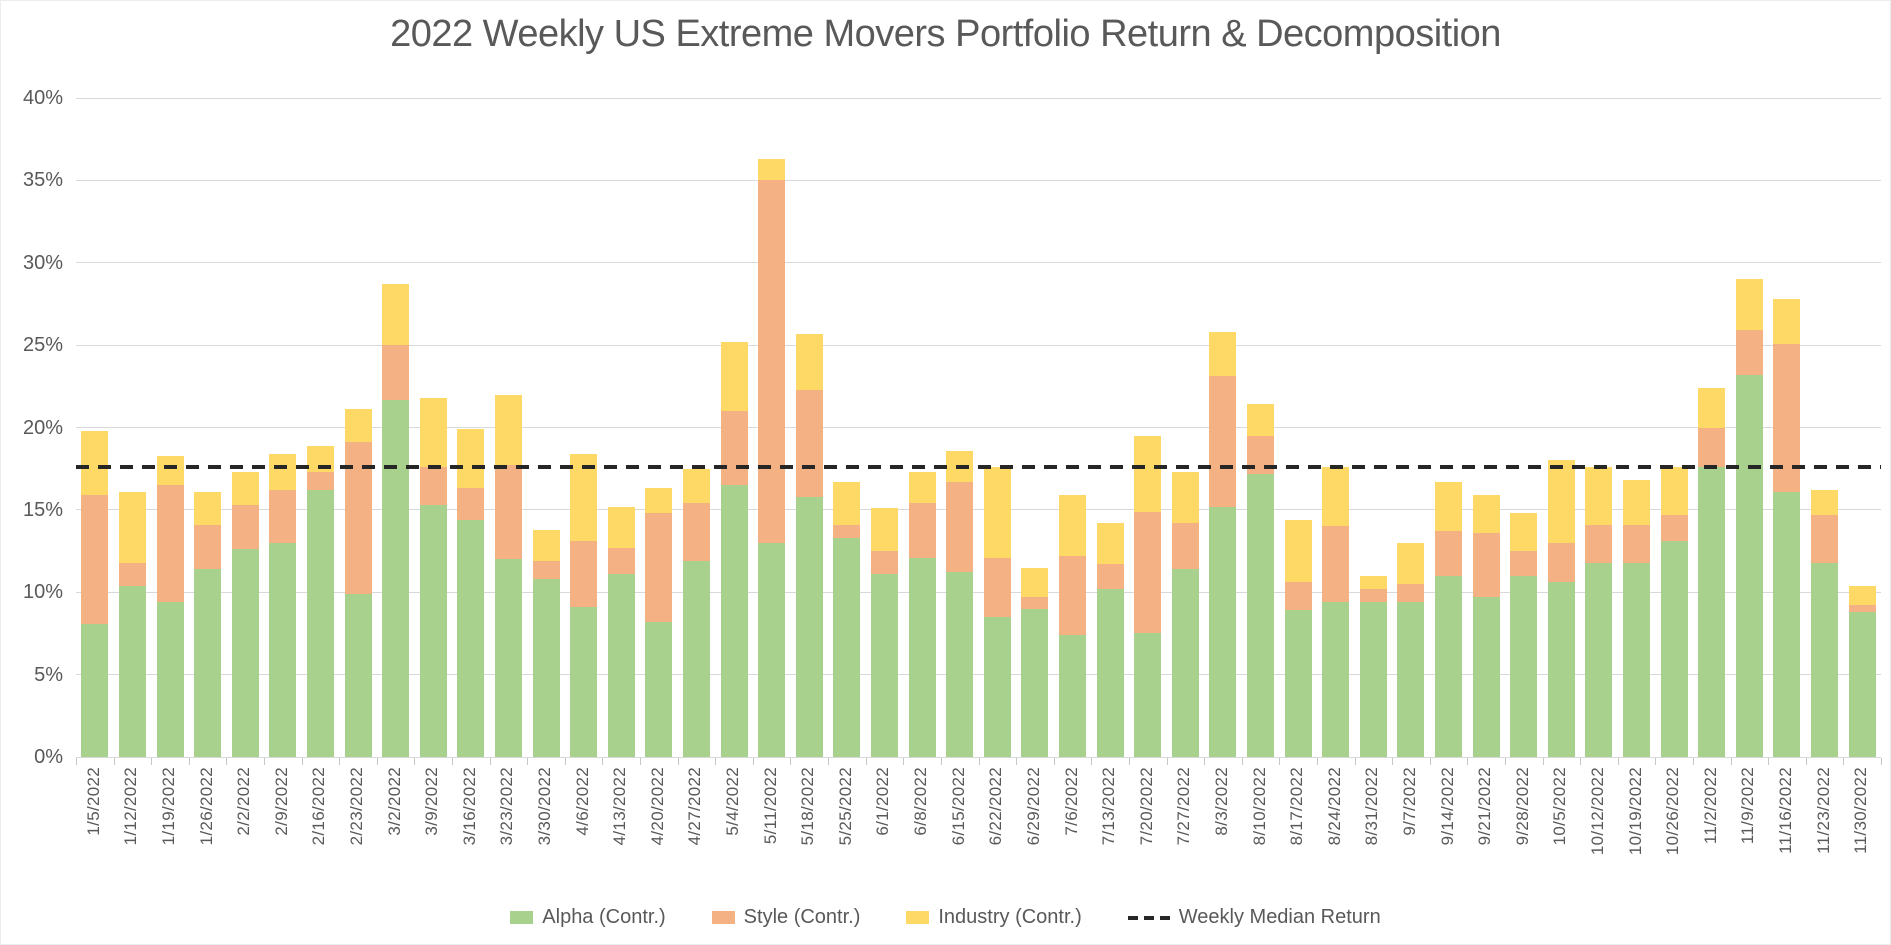  Describe the element at coordinates (245, 653) in the screenshot. I see `segment-alpha-2/2/2022` at that location.